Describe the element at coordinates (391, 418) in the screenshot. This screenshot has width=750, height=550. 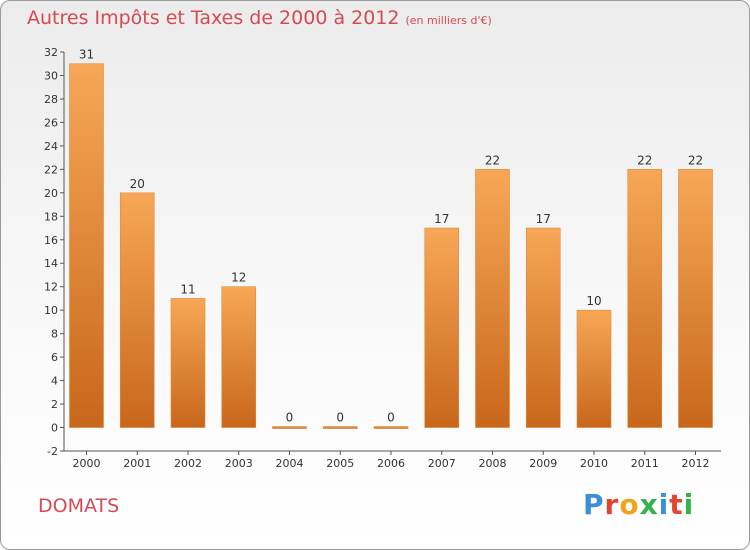
I see `data-label-2006: 0` at that location.